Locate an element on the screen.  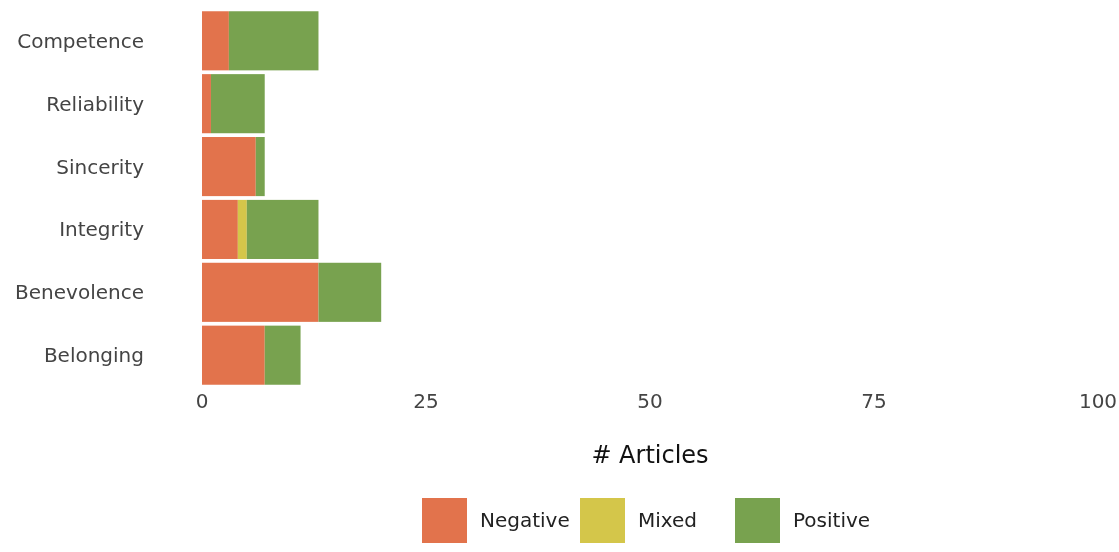
x-tick-label: 75 is located at coordinates (874, 401).